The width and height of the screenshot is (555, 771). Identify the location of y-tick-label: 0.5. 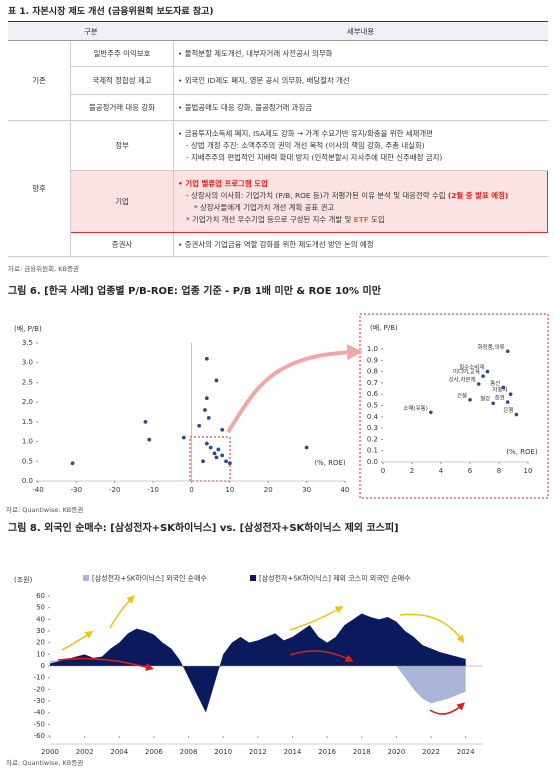
(372, 406).